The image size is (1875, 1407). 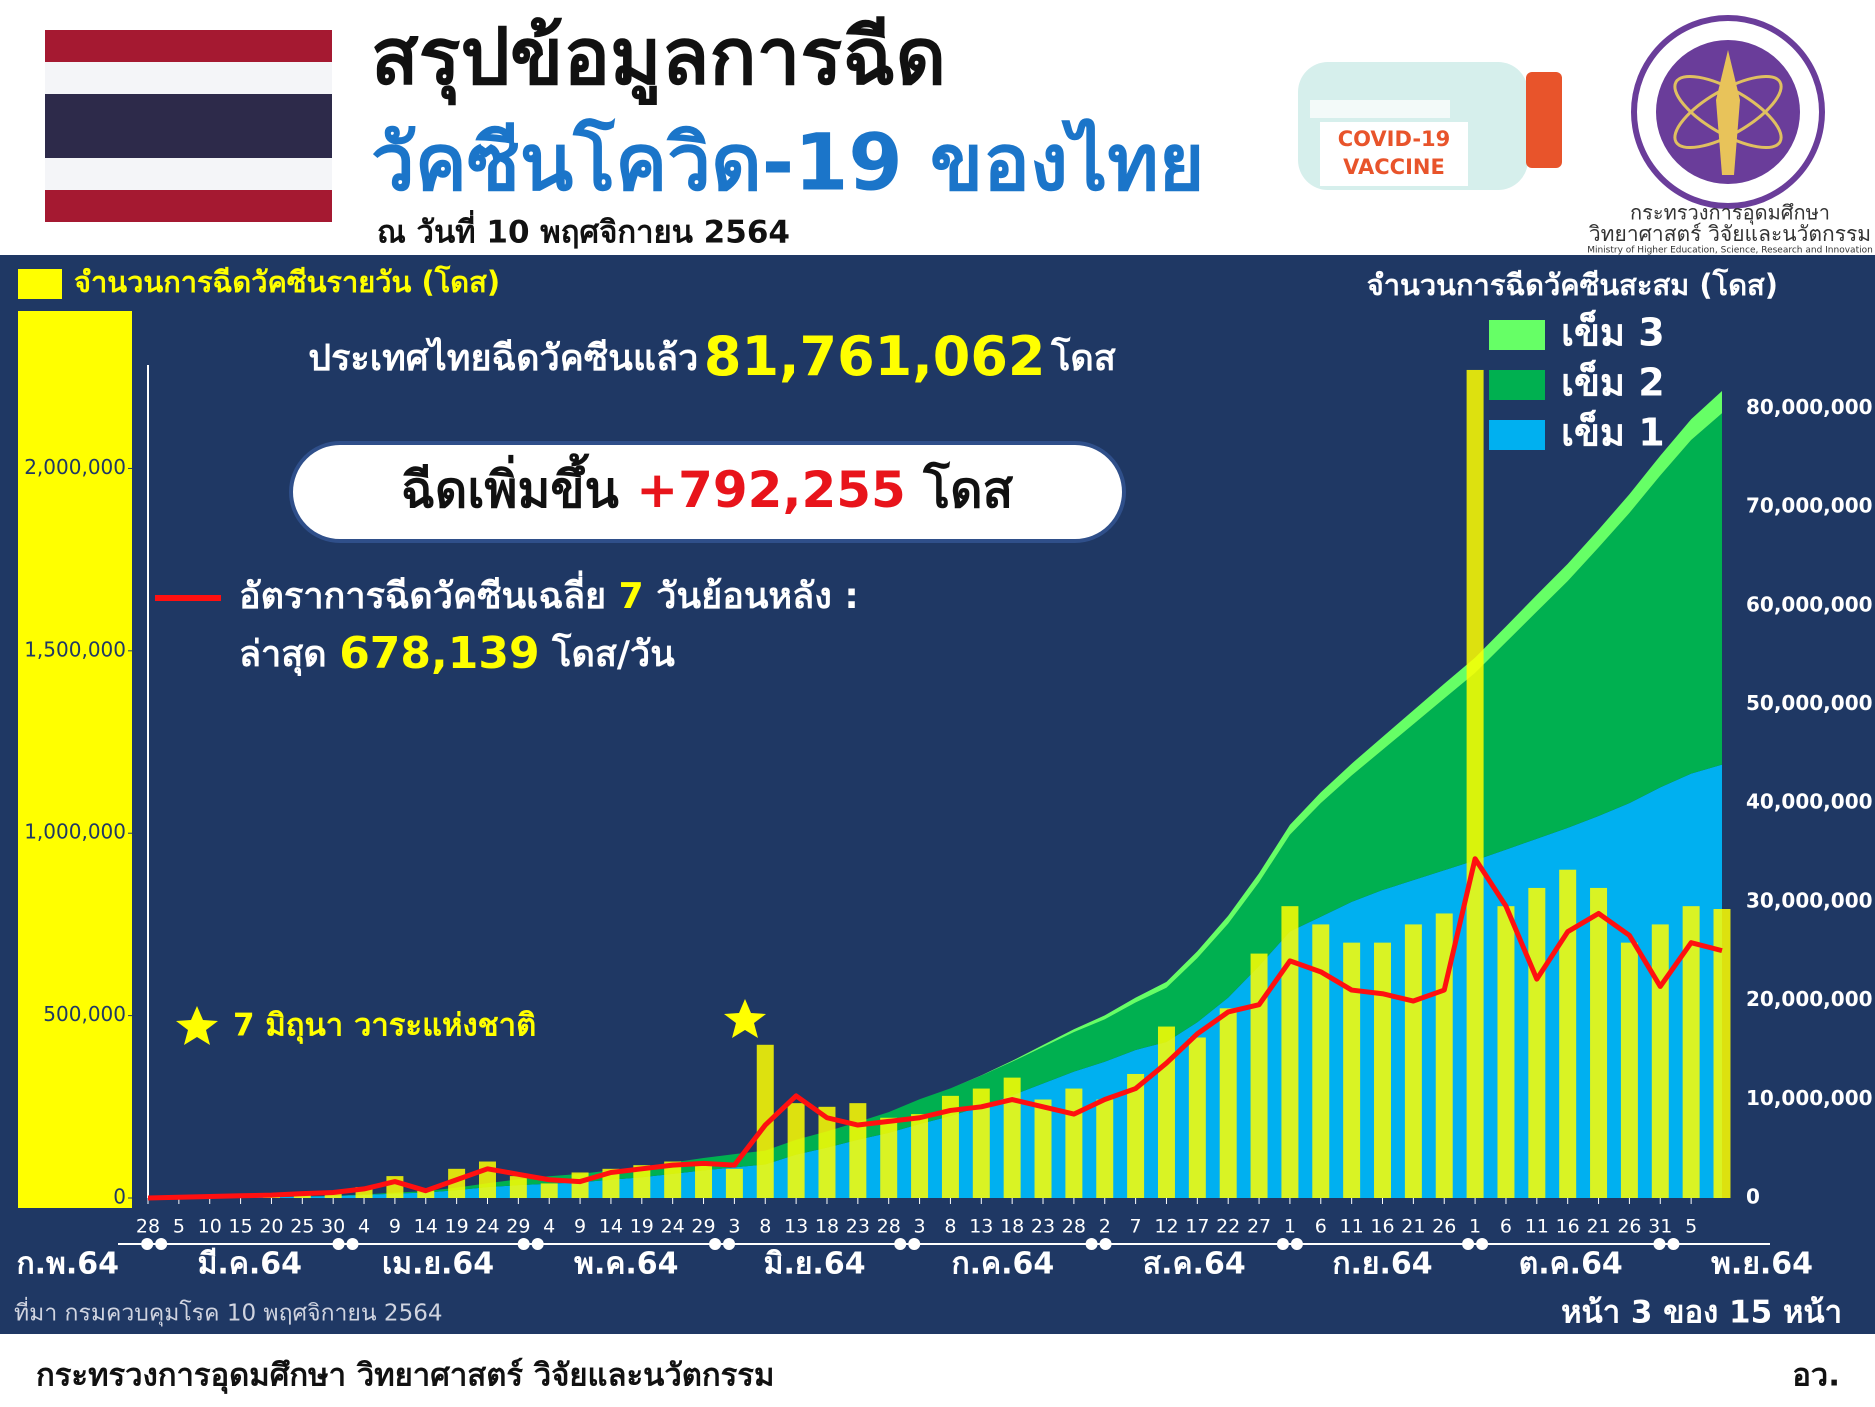 What do you see at coordinates (1290, 1227) in the screenshot?
I see `x-tick-label: 1` at bounding box center [1290, 1227].